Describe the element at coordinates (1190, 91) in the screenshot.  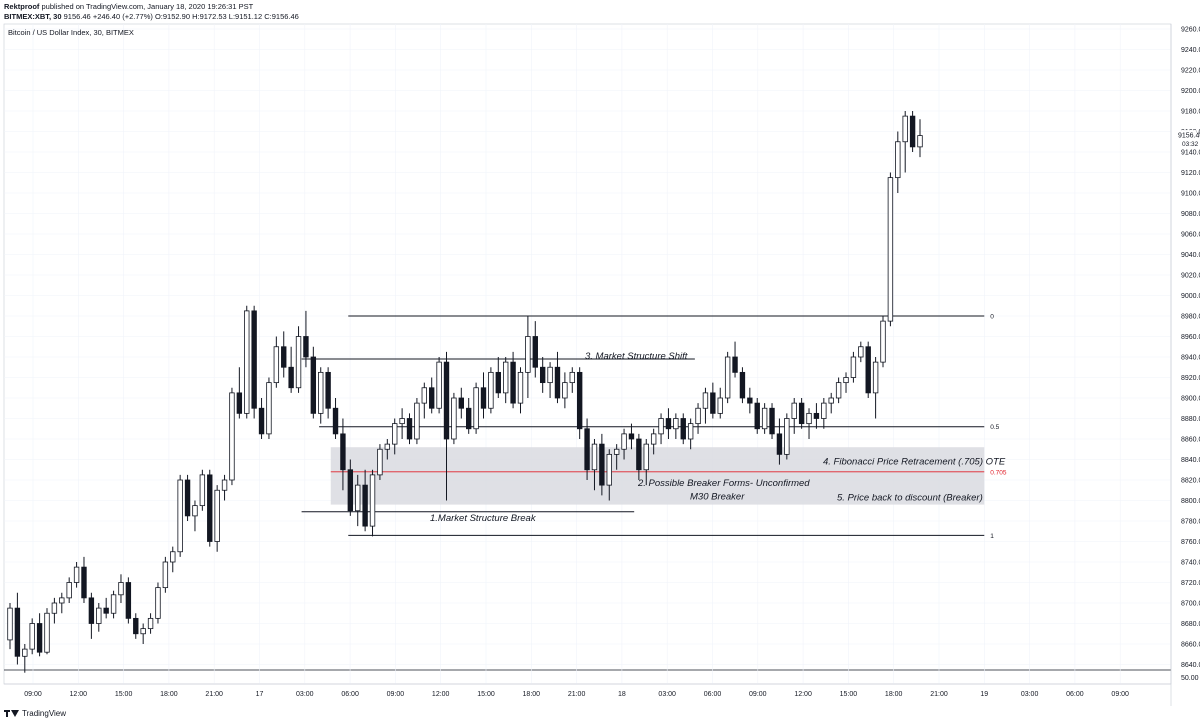
I see `price-tick-label: 9200.00` at that location.